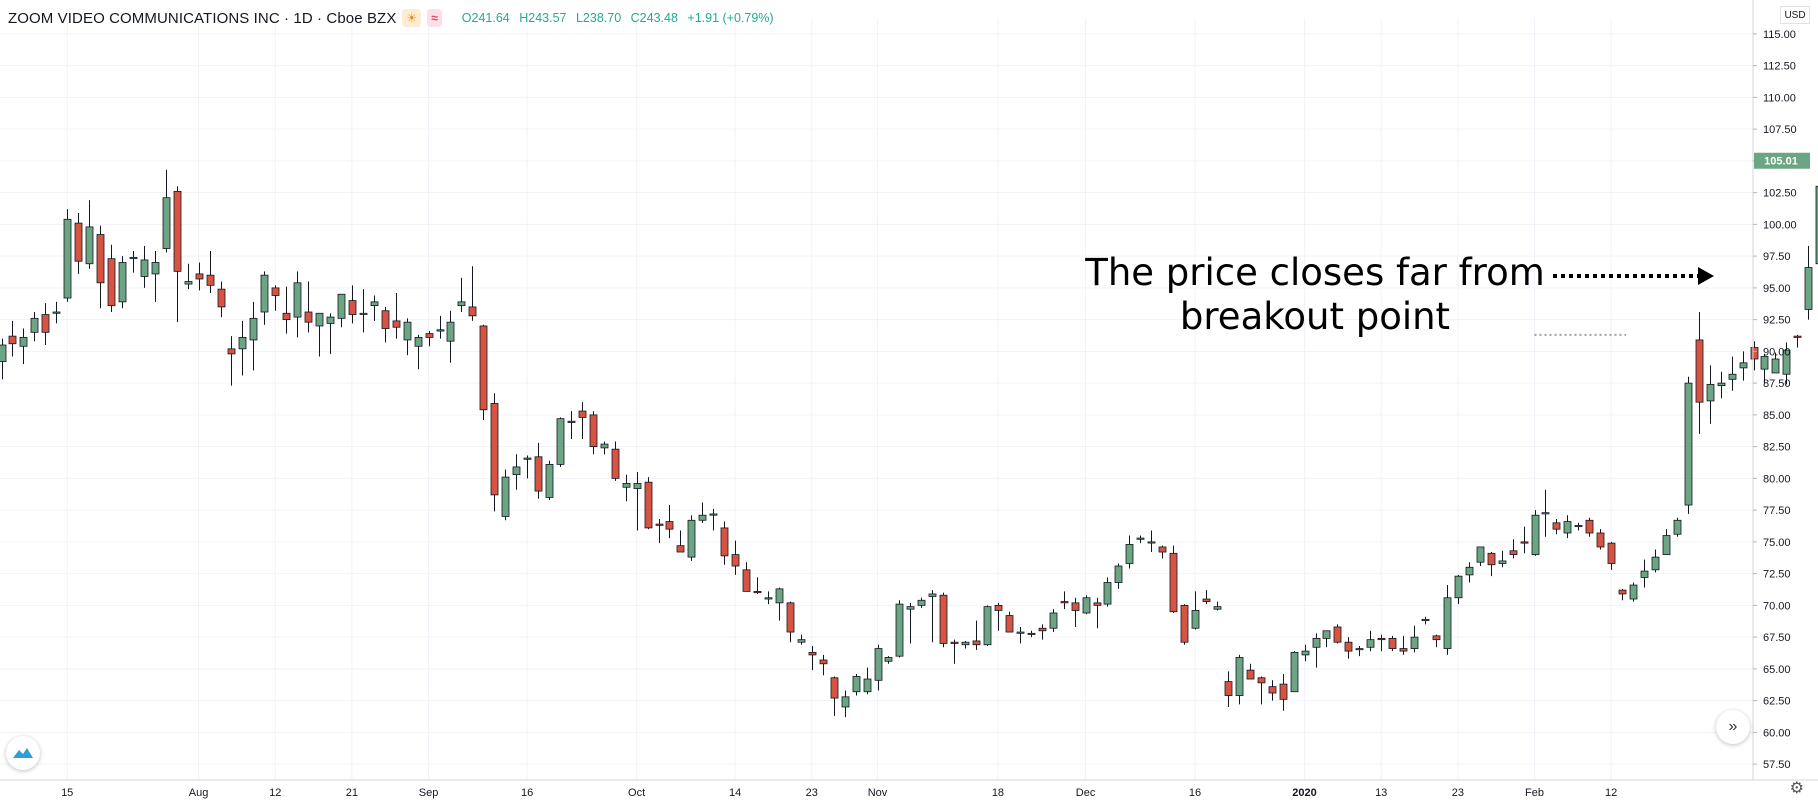  I want to click on sun-icon: ☀, so click(412, 18).